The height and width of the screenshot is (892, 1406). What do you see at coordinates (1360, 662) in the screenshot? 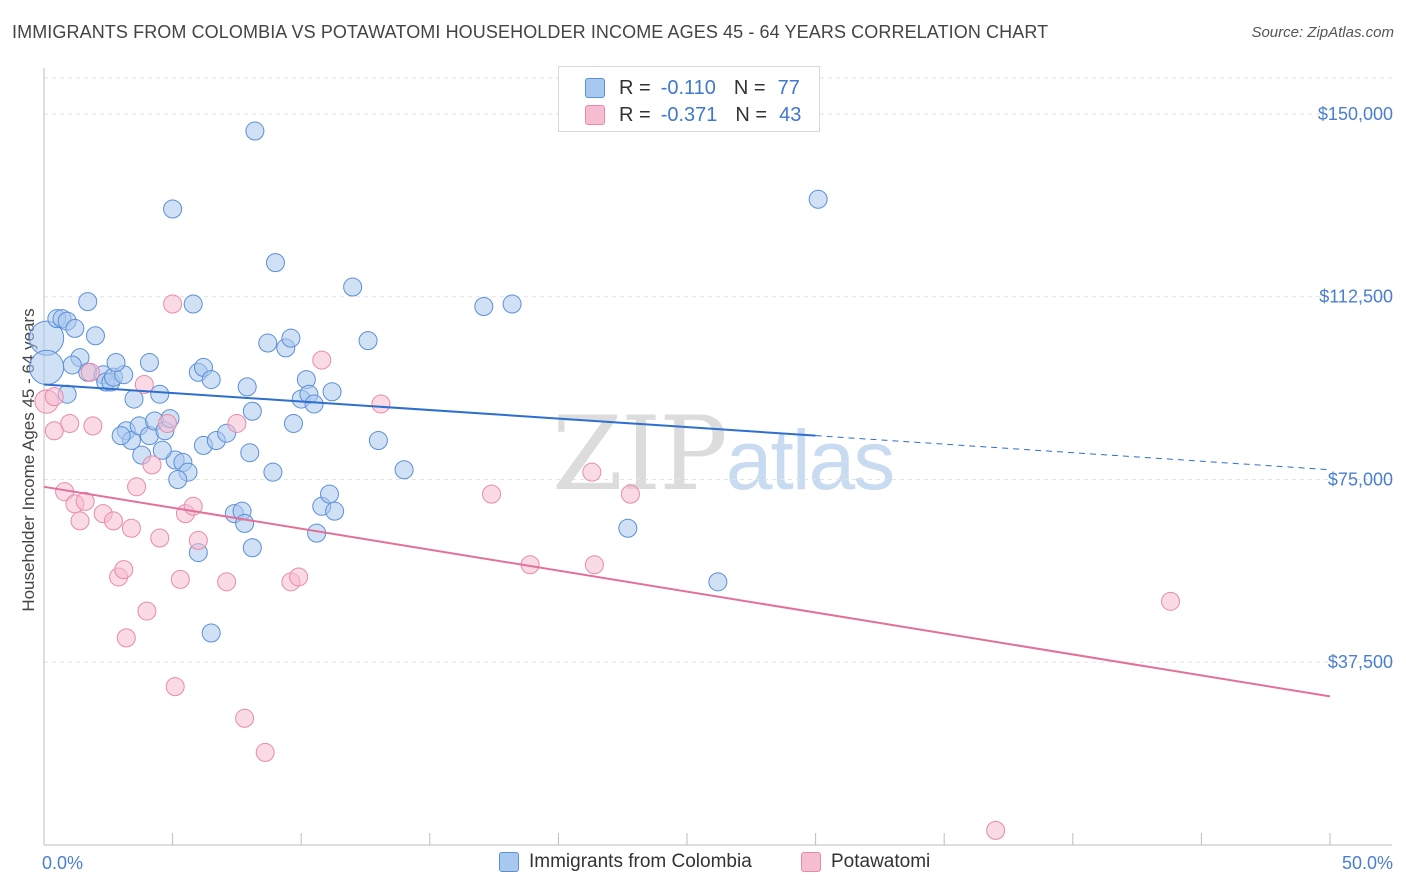
I see `y-tick-label: $37,500` at bounding box center [1360, 662].